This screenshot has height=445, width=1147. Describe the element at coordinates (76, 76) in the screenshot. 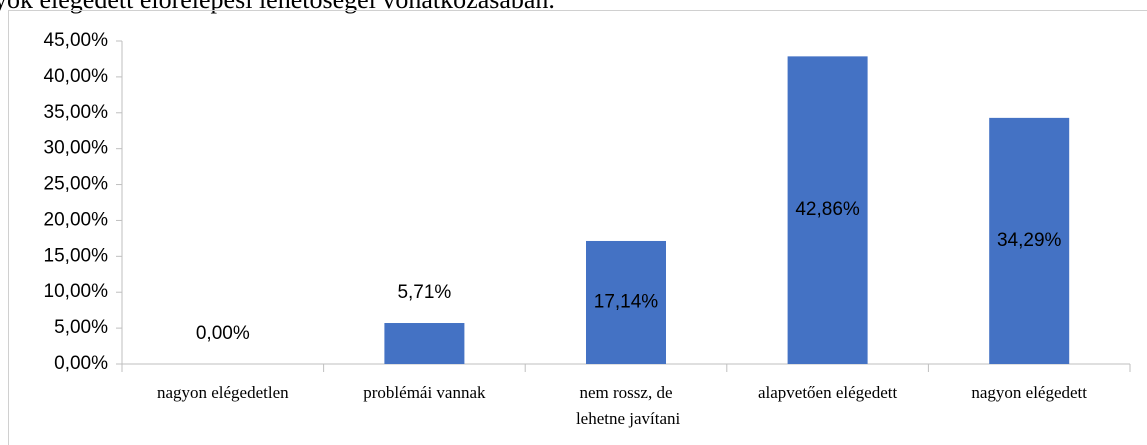

I see `y-tick-label: 40,00%` at that location.